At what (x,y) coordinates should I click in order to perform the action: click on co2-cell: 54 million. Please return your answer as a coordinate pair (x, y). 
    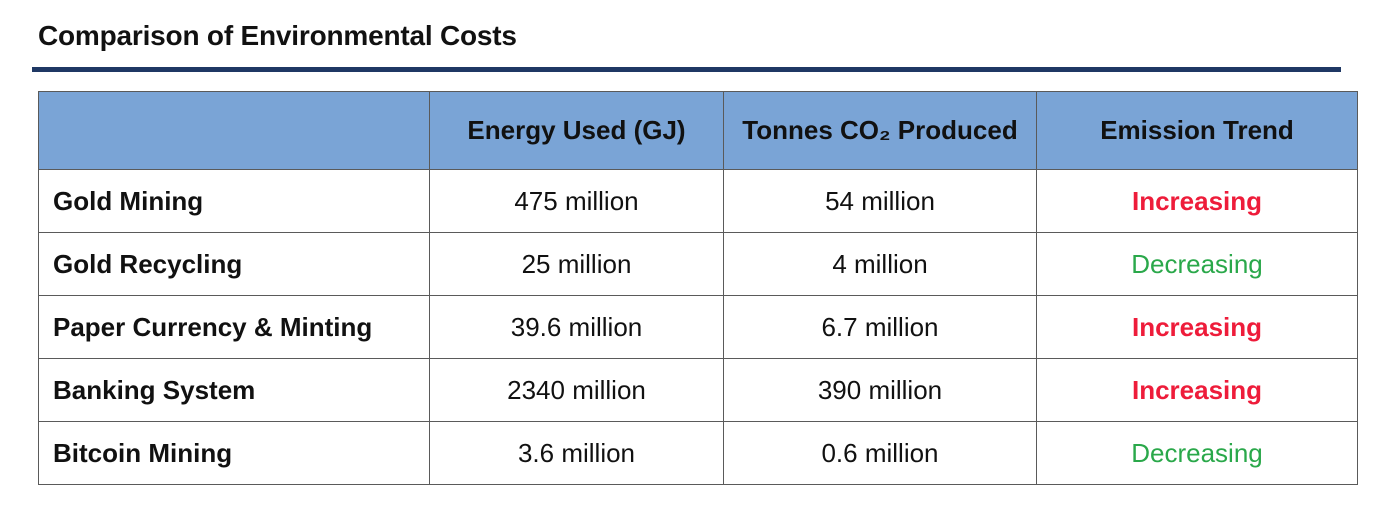
    Looking at the image, I should click on (880, 201).